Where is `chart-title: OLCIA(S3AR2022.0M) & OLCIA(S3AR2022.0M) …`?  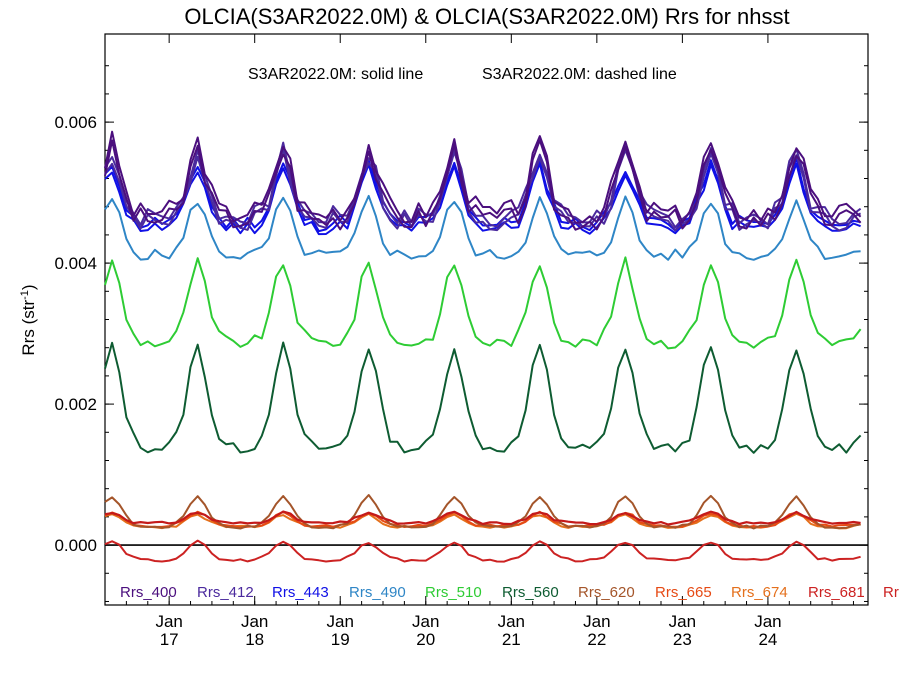 chart-title: OLCIA(S3AR2022.0M) & OLCIA(S3AR2022.0M) … is located at coordinates (486, 16).